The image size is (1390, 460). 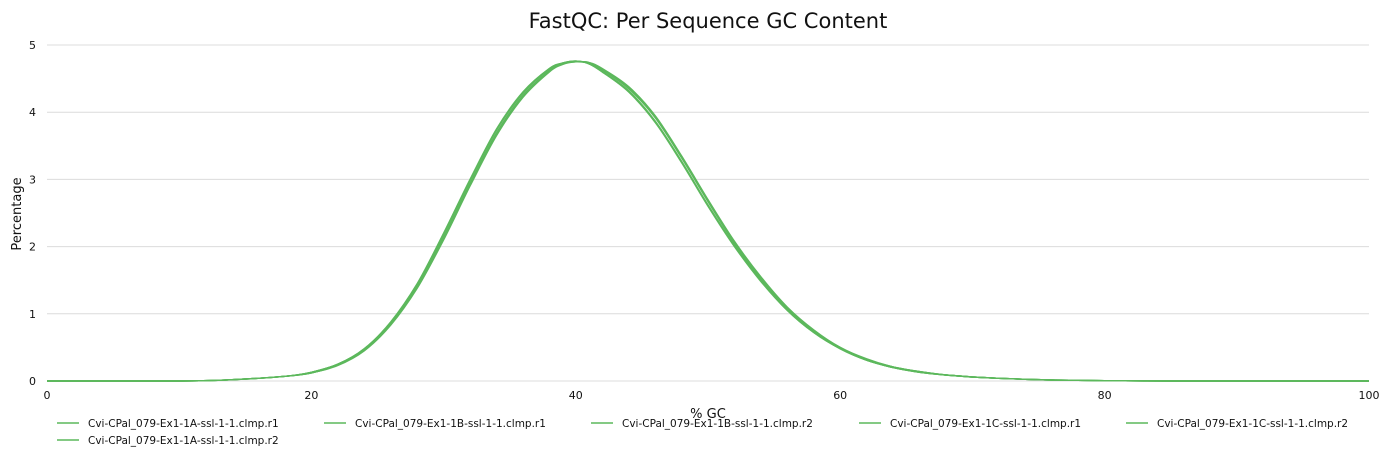 I want to click on legend-item: Cvi-CPal_079-Ex1-1A-ssl-1-1.clmp.r2, so click(x=168, y=441).